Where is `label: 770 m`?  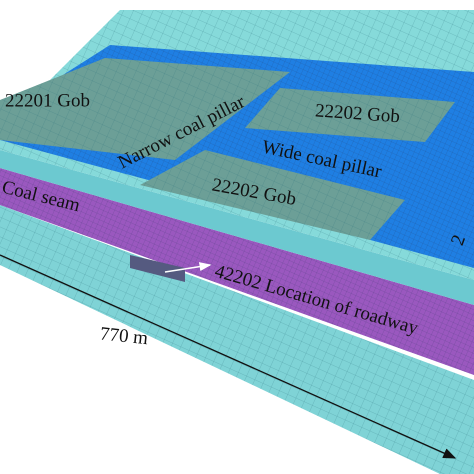 label: 770 m is located at coordinates (124, 336).